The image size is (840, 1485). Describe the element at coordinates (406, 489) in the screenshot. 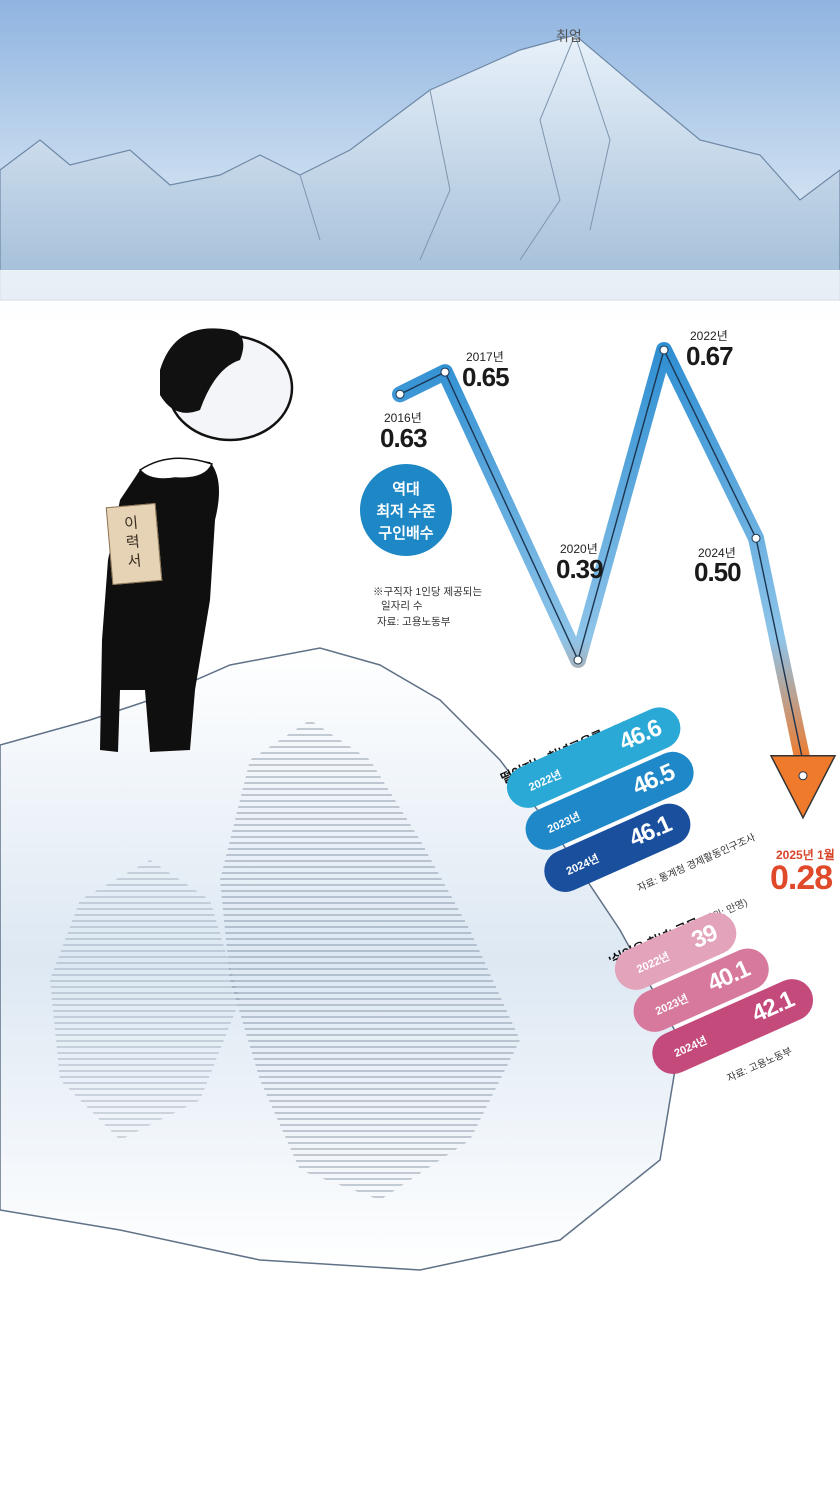

I see `bubble-line-1: 역대` at that location.